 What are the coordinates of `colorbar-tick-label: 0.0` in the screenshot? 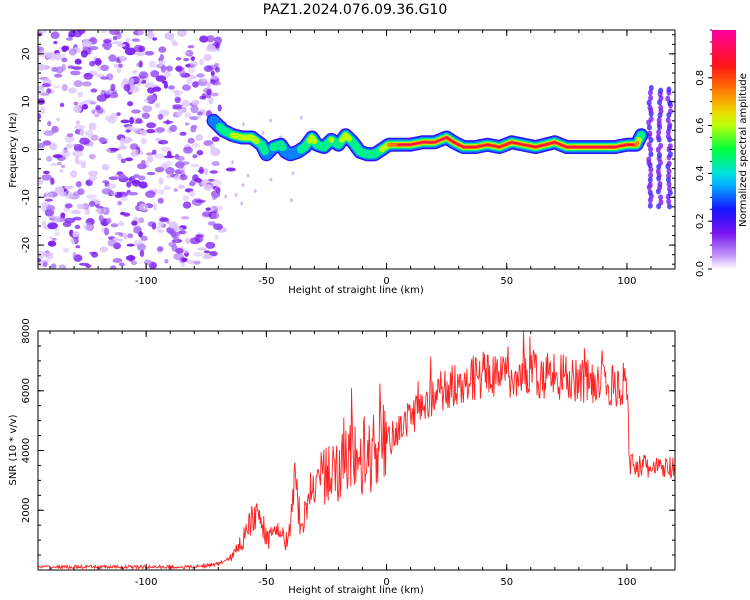 It's located at (700, 269).